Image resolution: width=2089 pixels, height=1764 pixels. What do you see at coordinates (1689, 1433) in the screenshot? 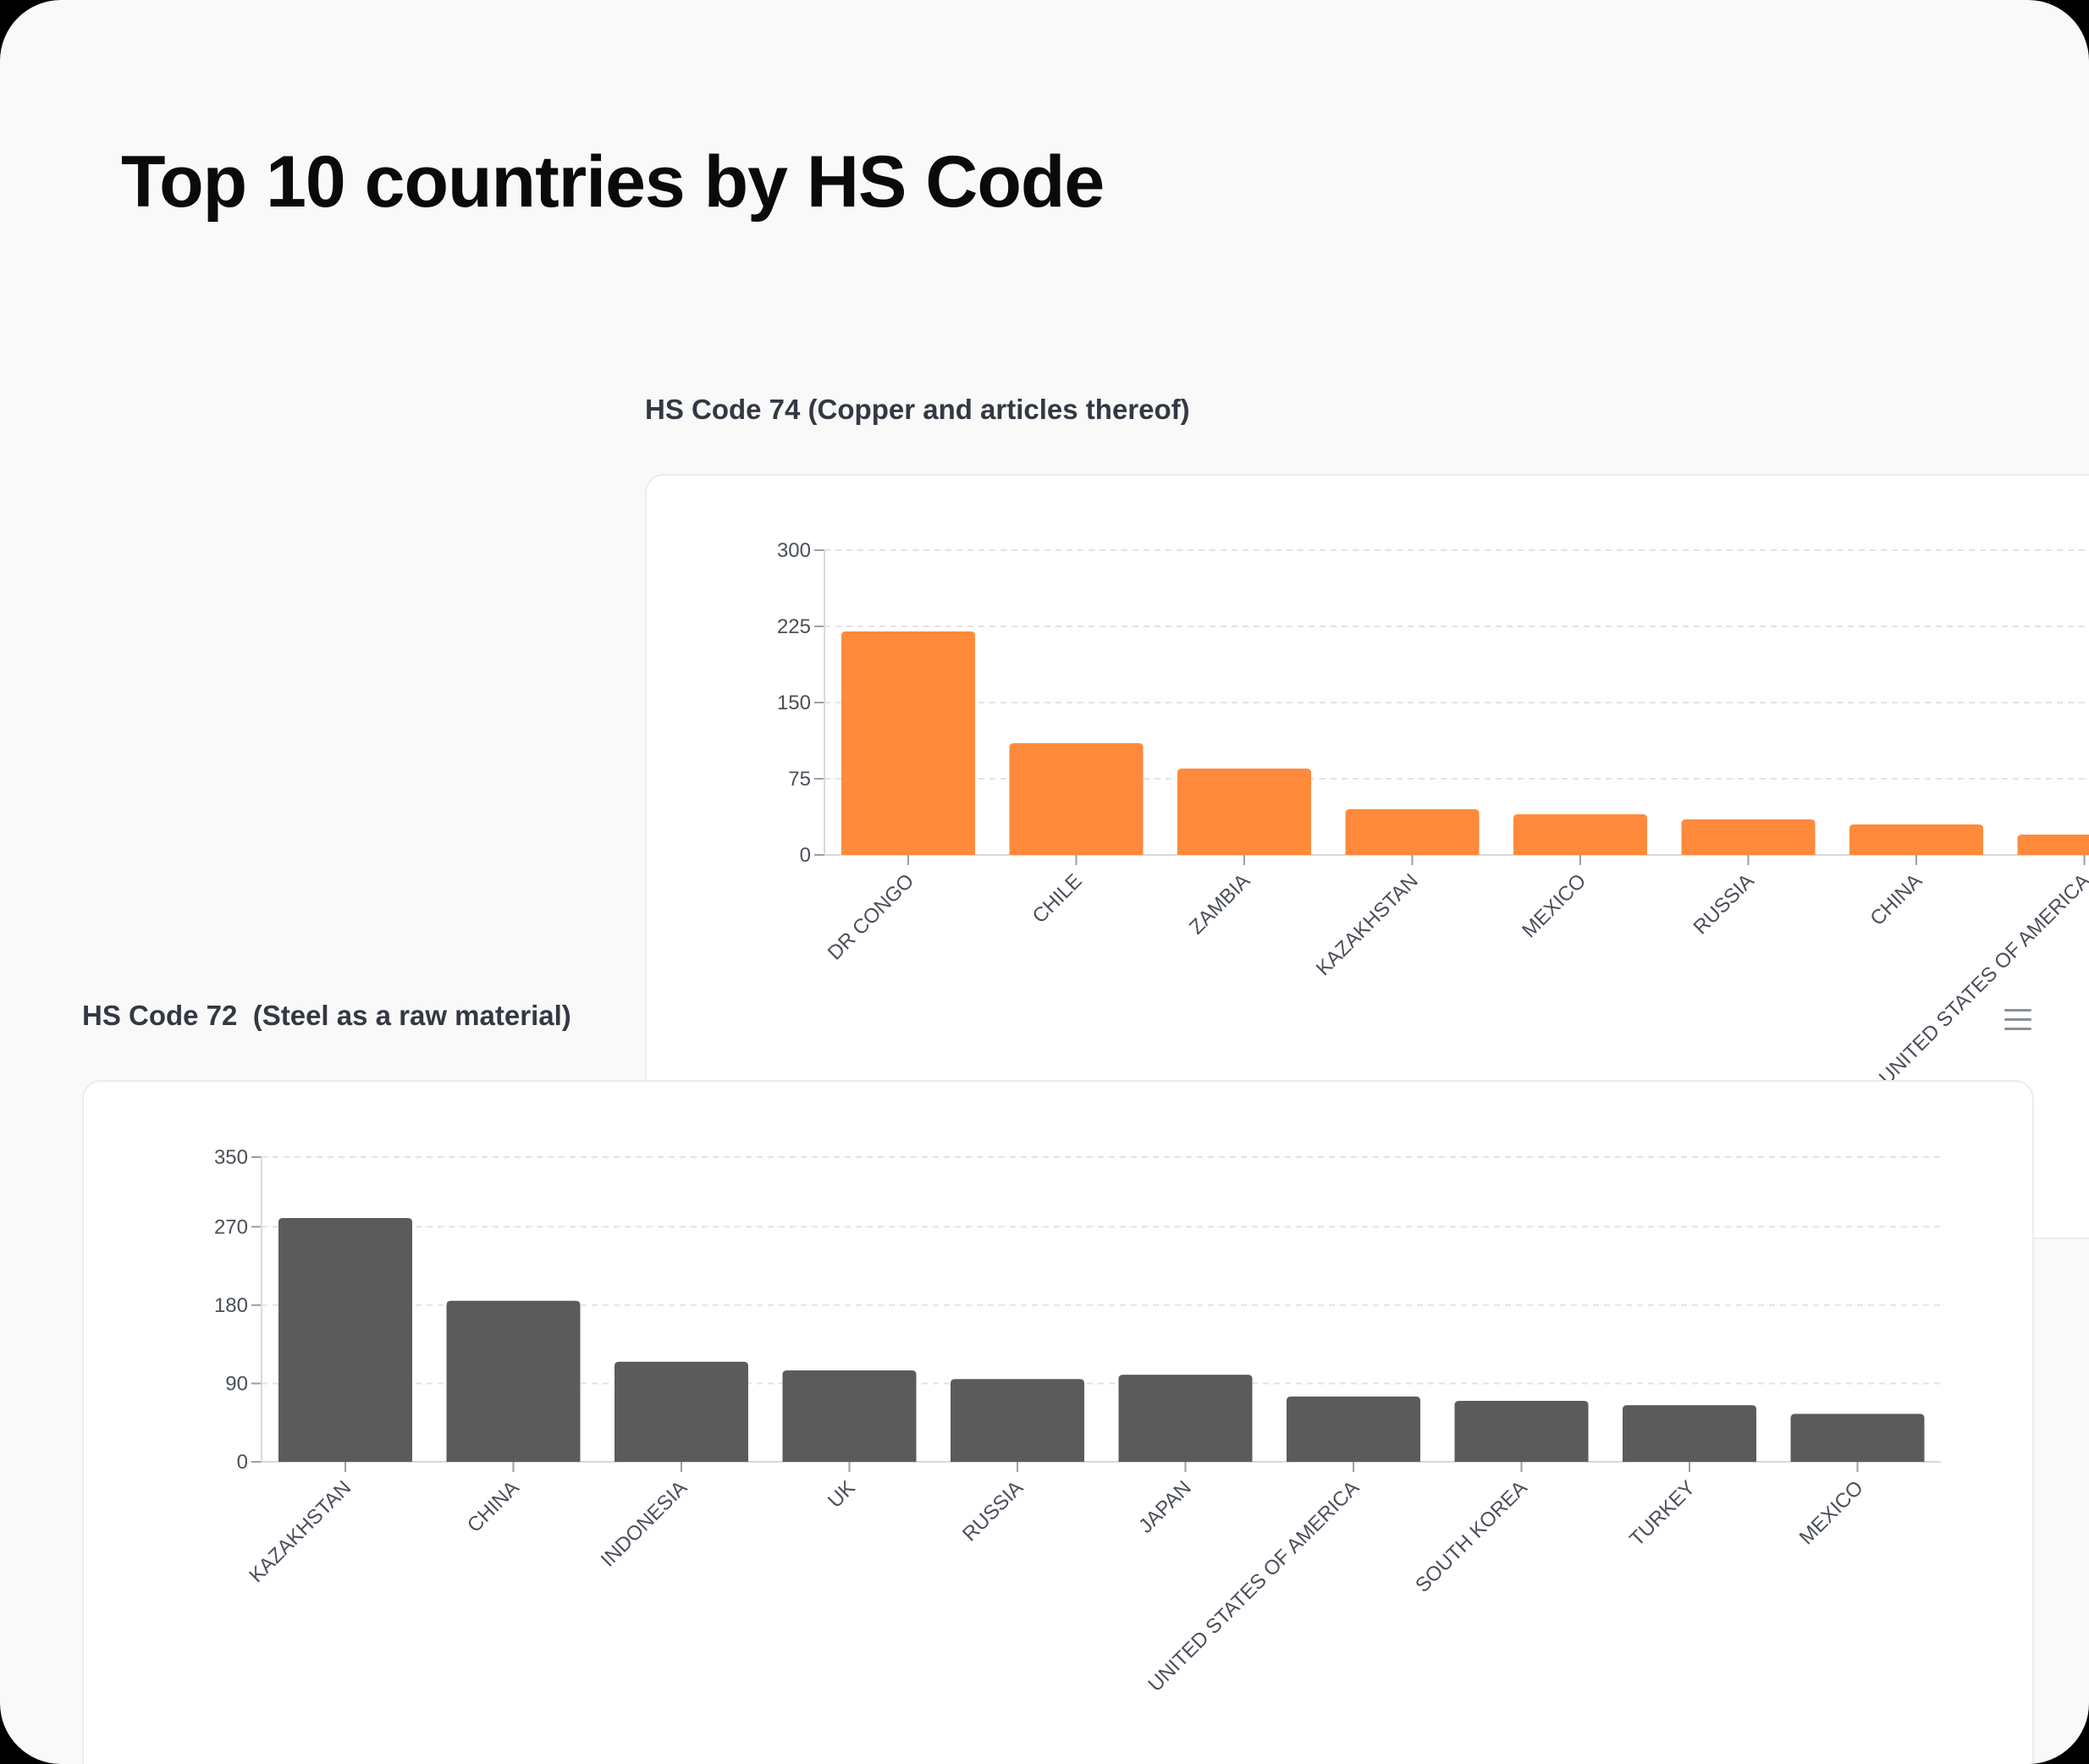
I see `bar-turkey` at bounding box center [1689, 1433].